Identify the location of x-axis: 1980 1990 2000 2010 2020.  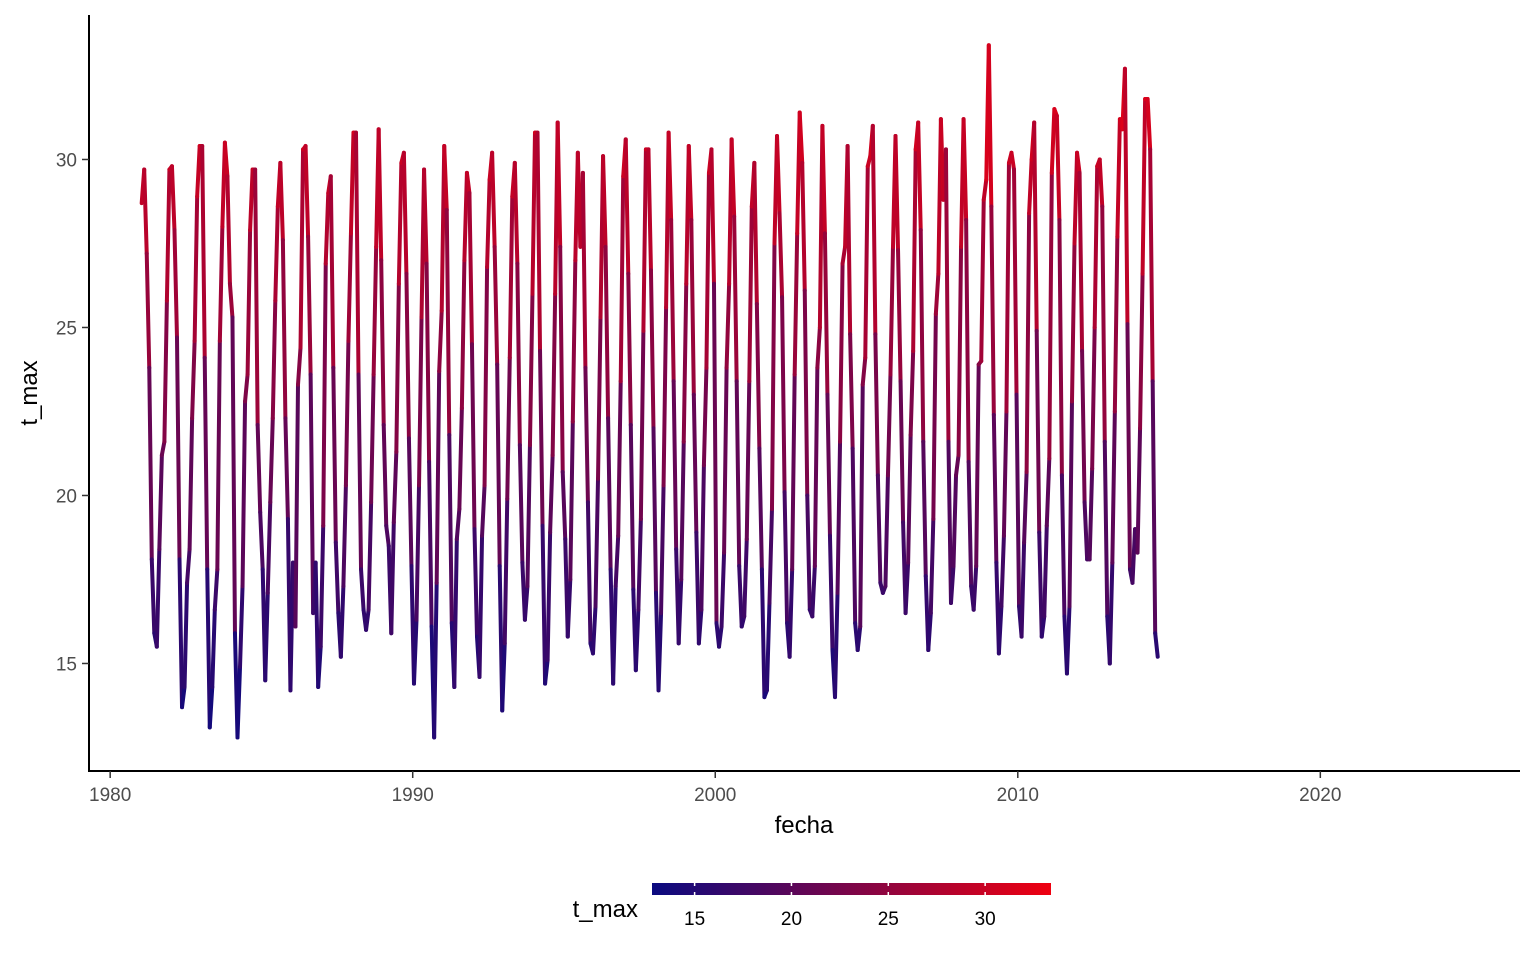
(715, 788).